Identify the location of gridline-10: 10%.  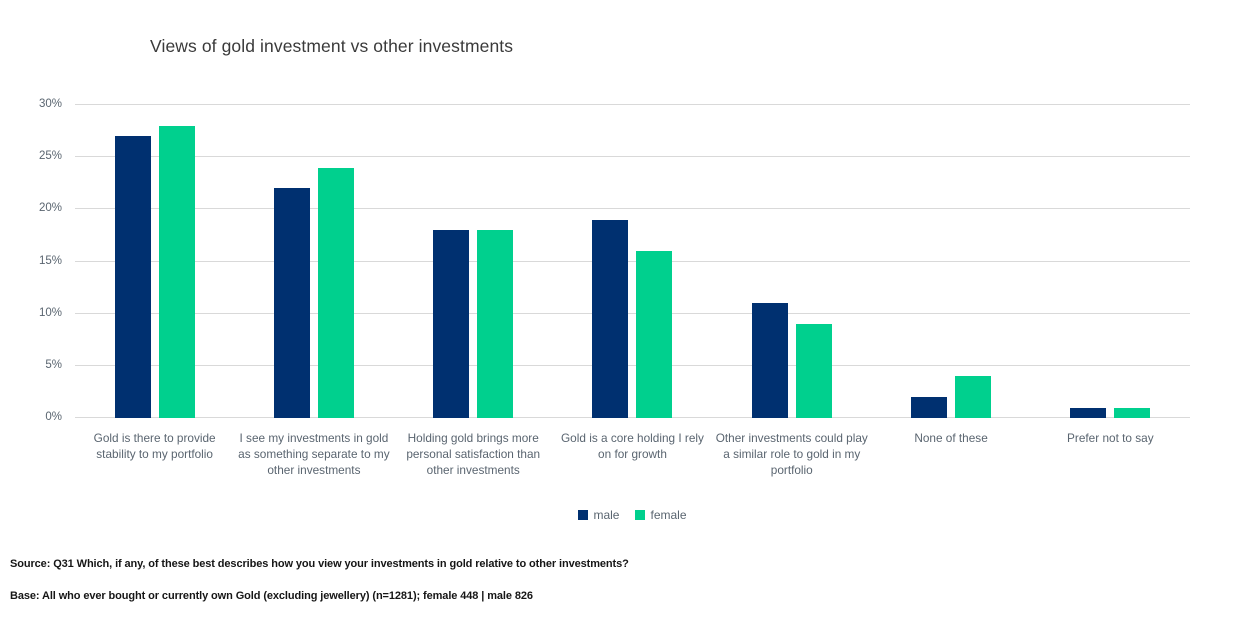
(614, 313).